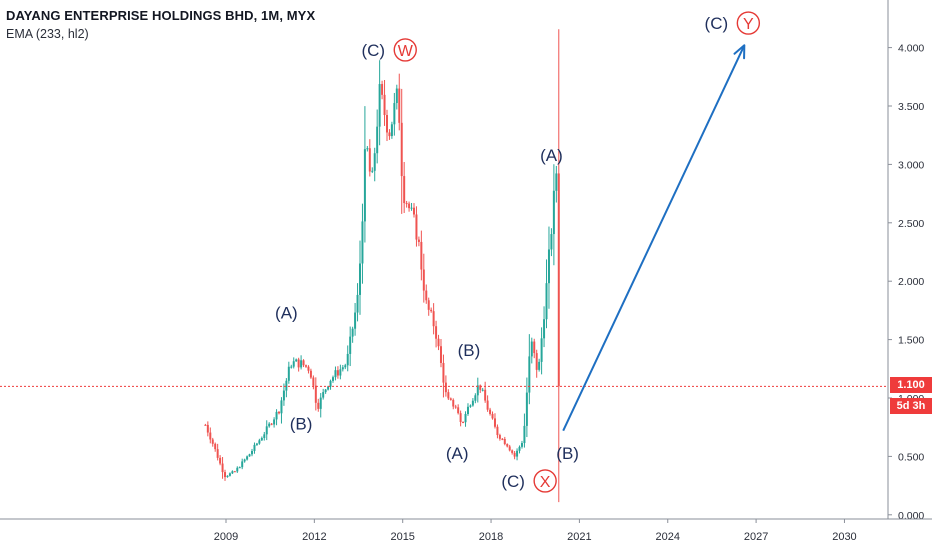 The width and height of the screenshot is (932, 555). What do you see at coordinates (466, 530) in the screenshot?
I see `x-axis: 2009 2012 2015 2018 2021 2024 2027 2030` at bounding box center [466, 530].